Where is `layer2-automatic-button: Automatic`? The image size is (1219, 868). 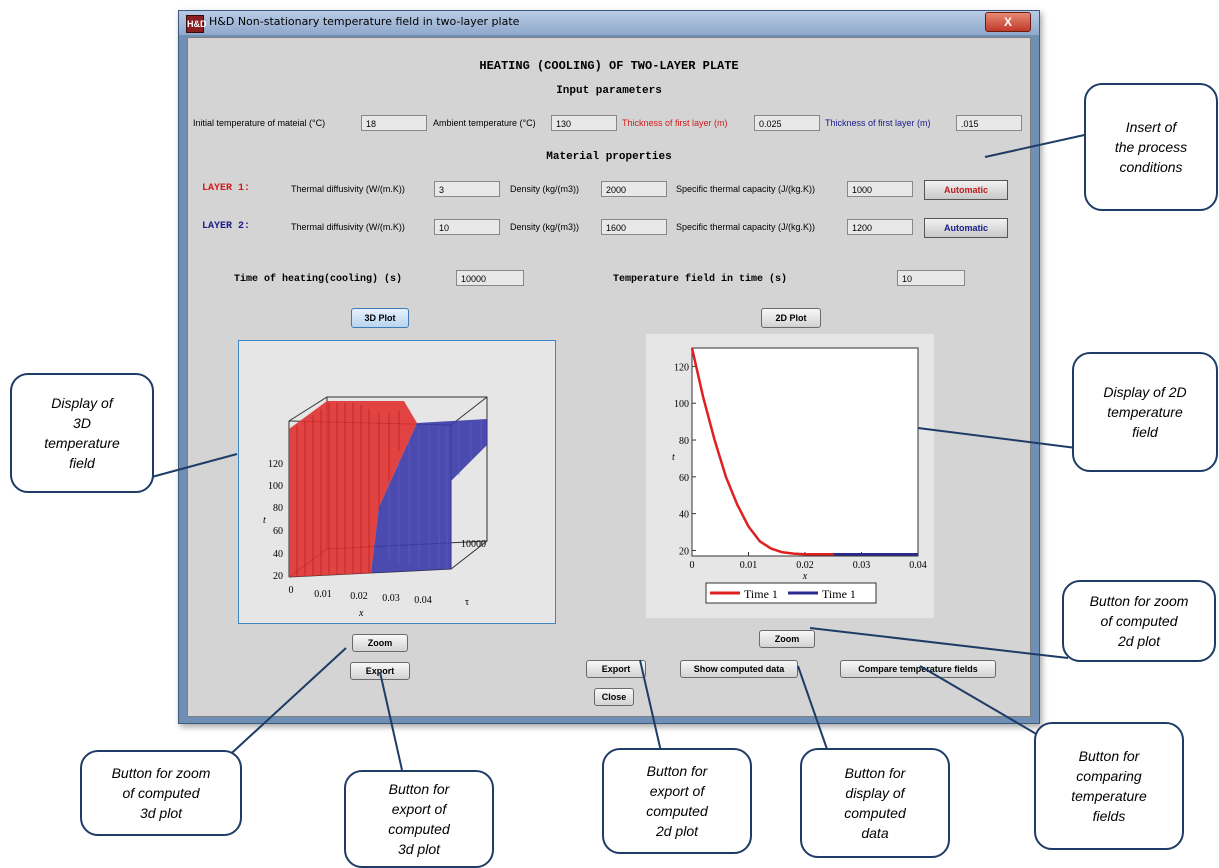
layer2-automatic-button: Automatic is located at coordinates (966, 228).